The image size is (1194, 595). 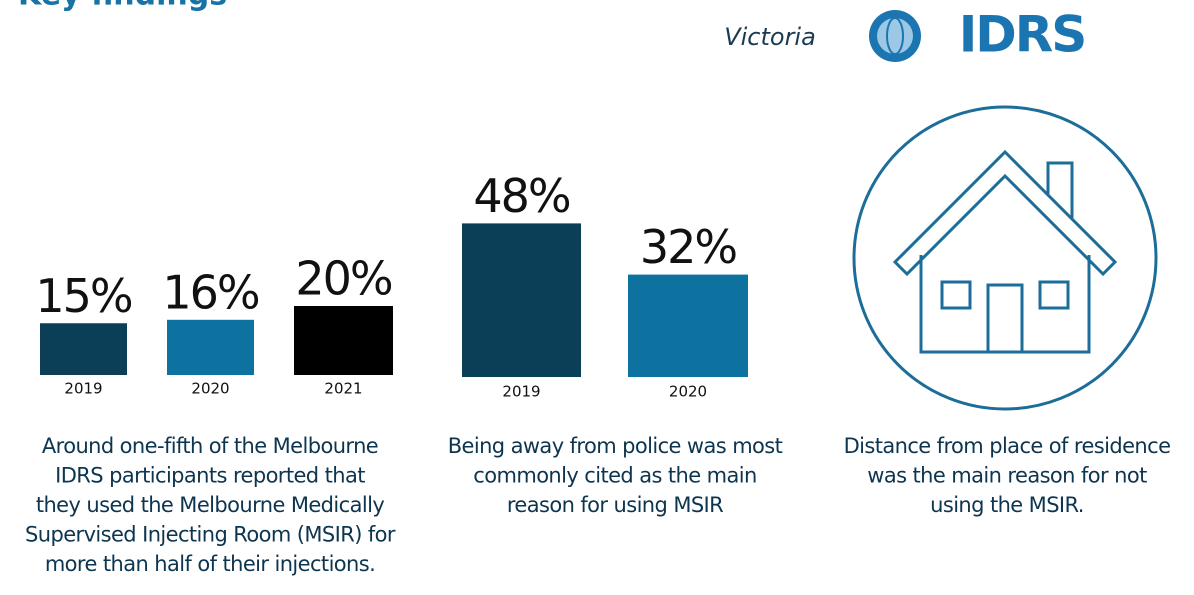 What do you see at coordinates (122, 6) in the screenshot?
I see `title: Key findings` at bounding box center [122, 6].